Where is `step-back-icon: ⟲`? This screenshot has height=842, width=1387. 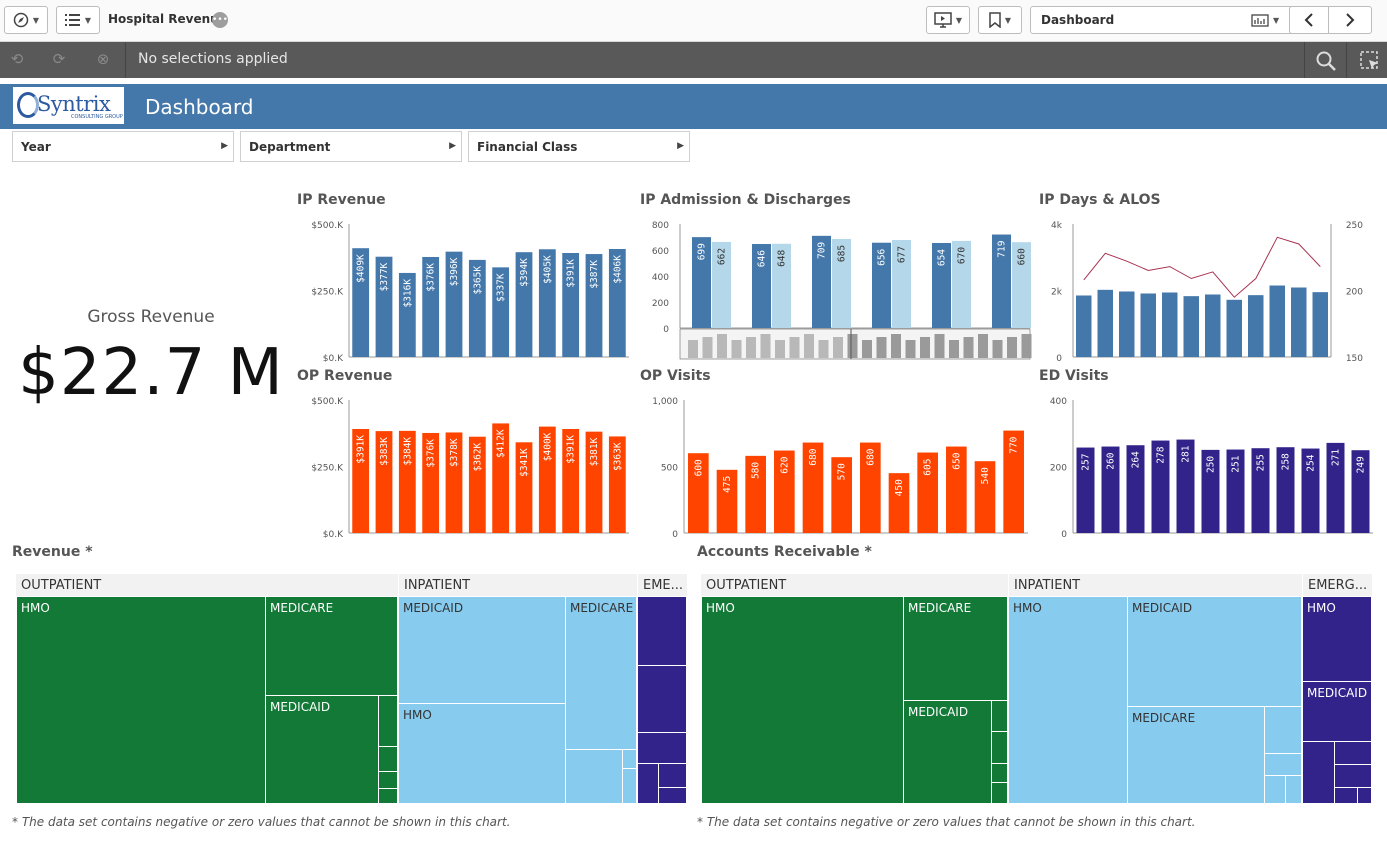 step-back-icon: ⟲ is located at coordinates (17, 59).